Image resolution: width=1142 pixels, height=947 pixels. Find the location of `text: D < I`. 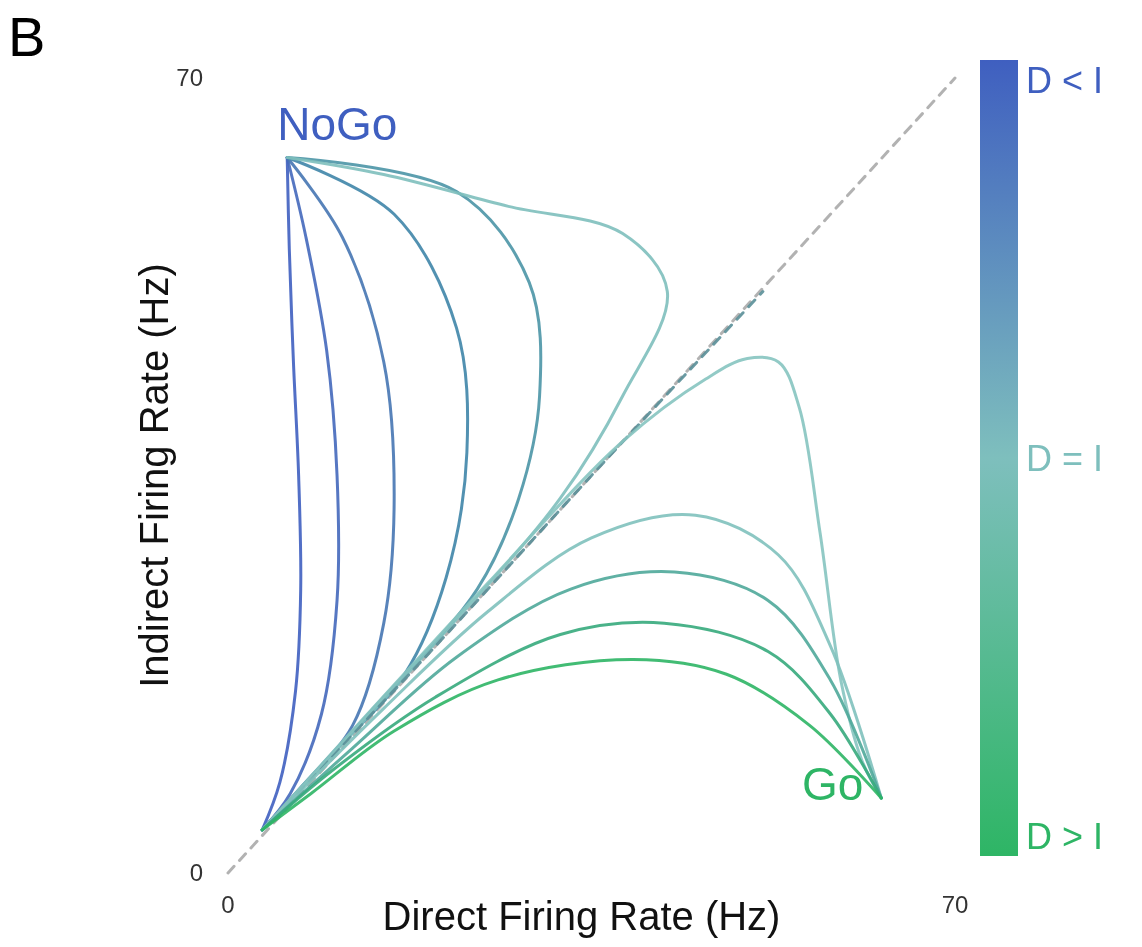

text: D < I is located at coordinates (1065, 80).